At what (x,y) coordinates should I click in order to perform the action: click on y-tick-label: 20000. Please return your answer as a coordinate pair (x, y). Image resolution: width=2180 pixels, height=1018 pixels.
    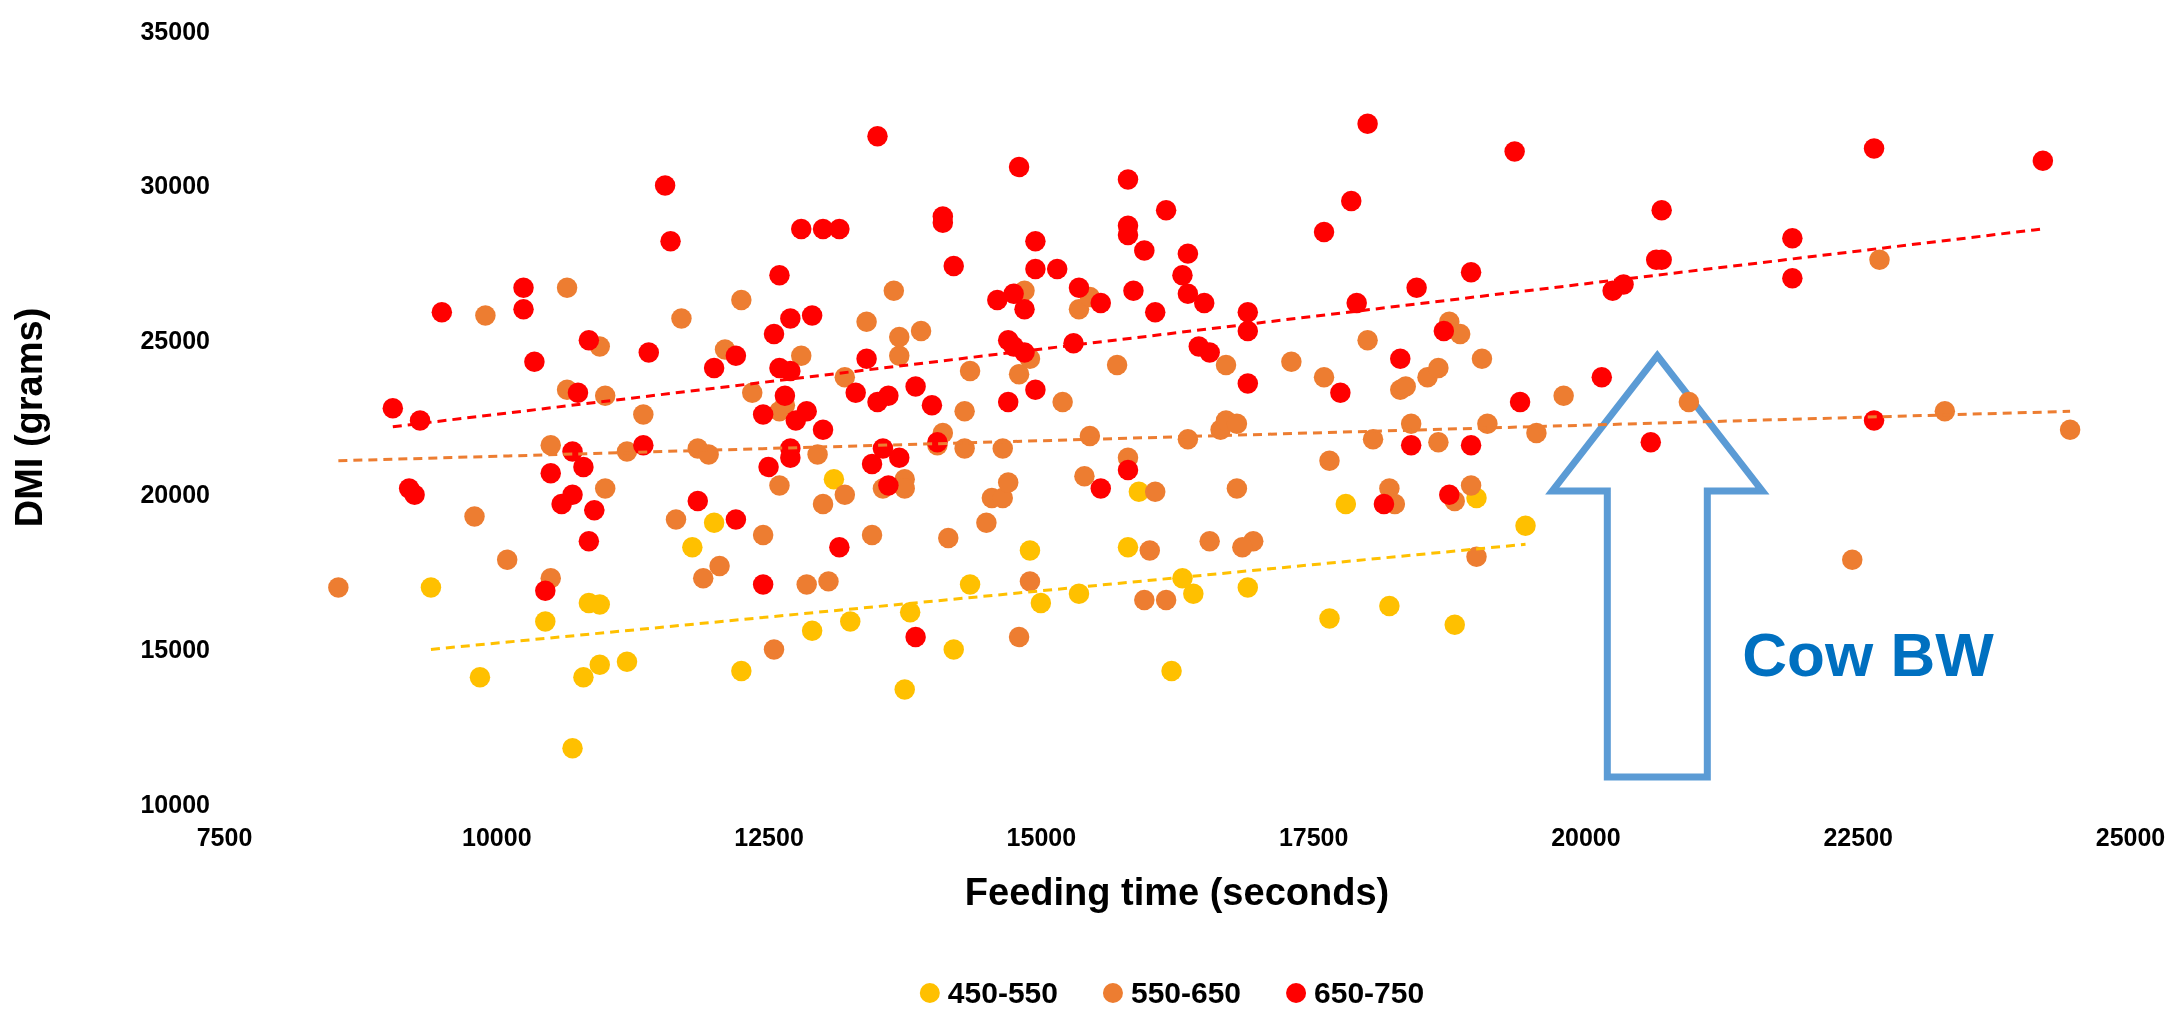
    Looking at the image, I should click on (175, 494).